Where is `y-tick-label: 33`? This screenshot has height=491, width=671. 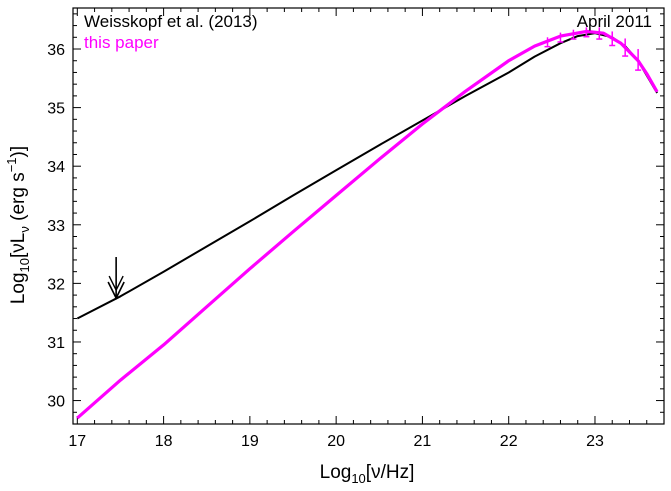
y-tick-label: 33 is located at coordinates (56, 226).